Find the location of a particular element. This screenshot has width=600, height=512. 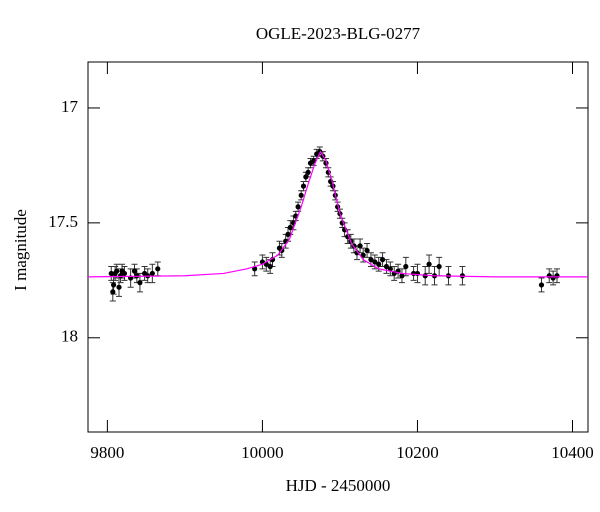

x-tick-label: 10200 is located at coordinates (417, 452).